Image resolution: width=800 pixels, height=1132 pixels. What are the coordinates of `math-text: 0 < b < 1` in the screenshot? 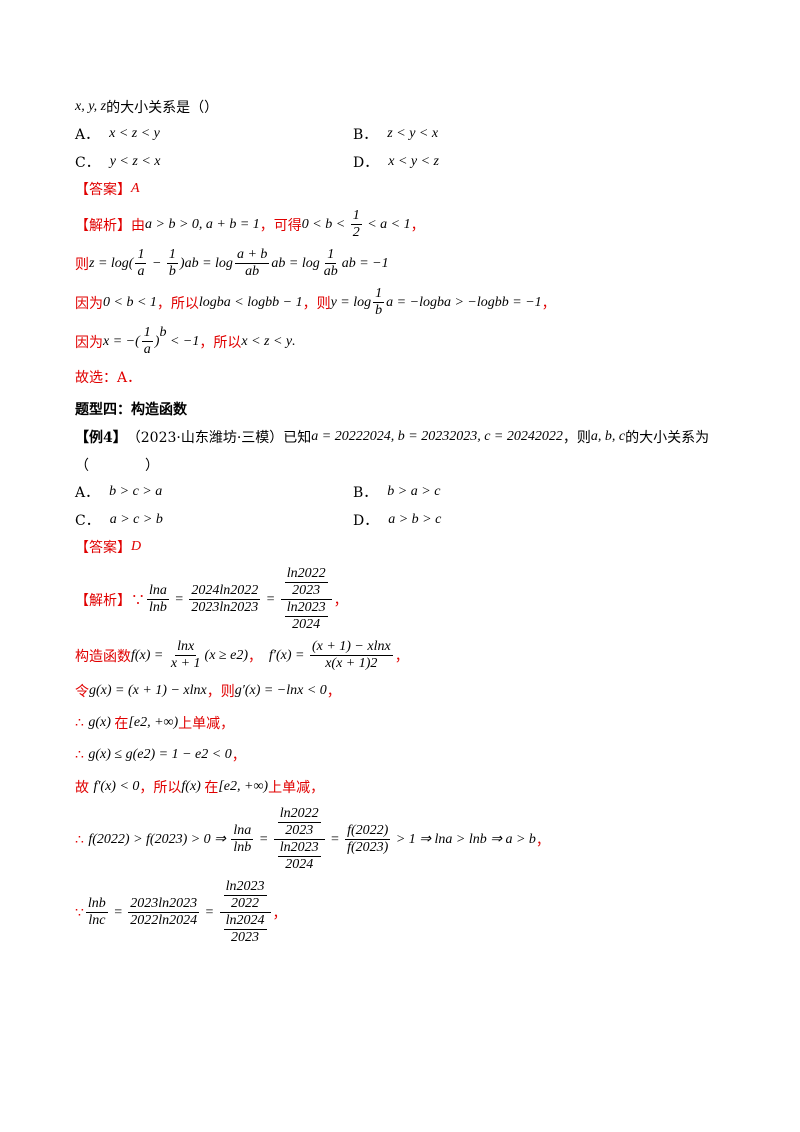 It's located at (130, 302).